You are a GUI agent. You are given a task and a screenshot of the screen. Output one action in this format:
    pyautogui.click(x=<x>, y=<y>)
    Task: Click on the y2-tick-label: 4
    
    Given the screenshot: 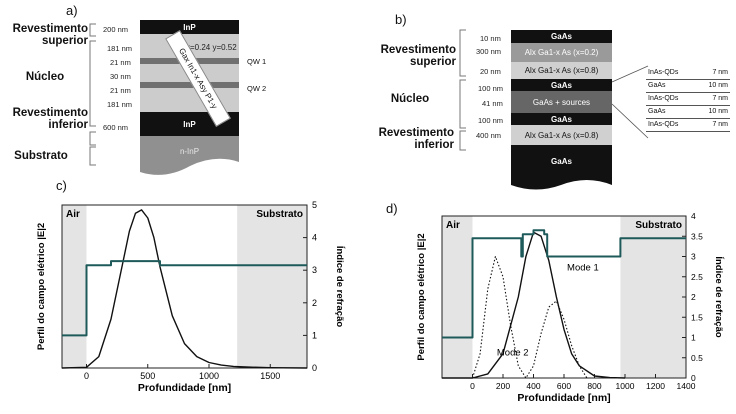 What is the action you would take?
    pyautogui.click(x=314, y=238)
    